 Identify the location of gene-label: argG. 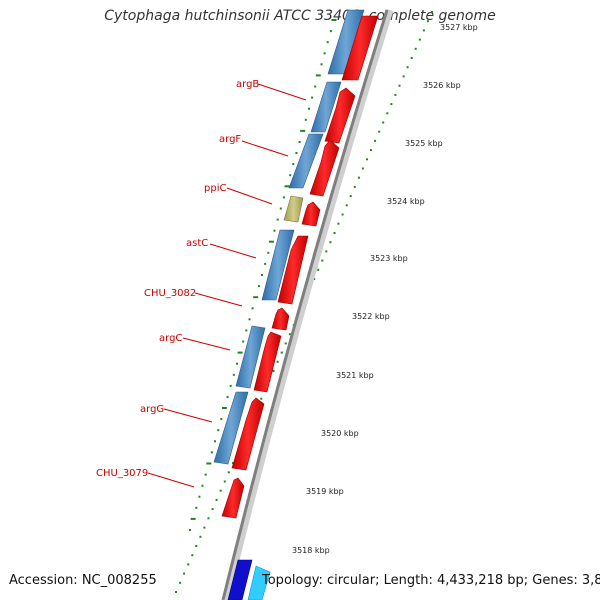
(152, 409).